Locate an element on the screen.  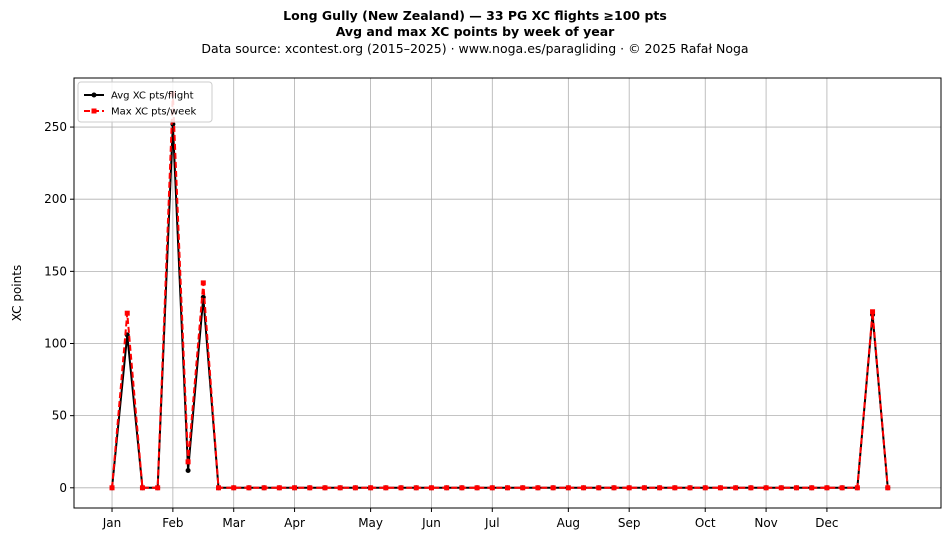
legend-label: Avg XC pts/flight is located at coordinates (152, 96).